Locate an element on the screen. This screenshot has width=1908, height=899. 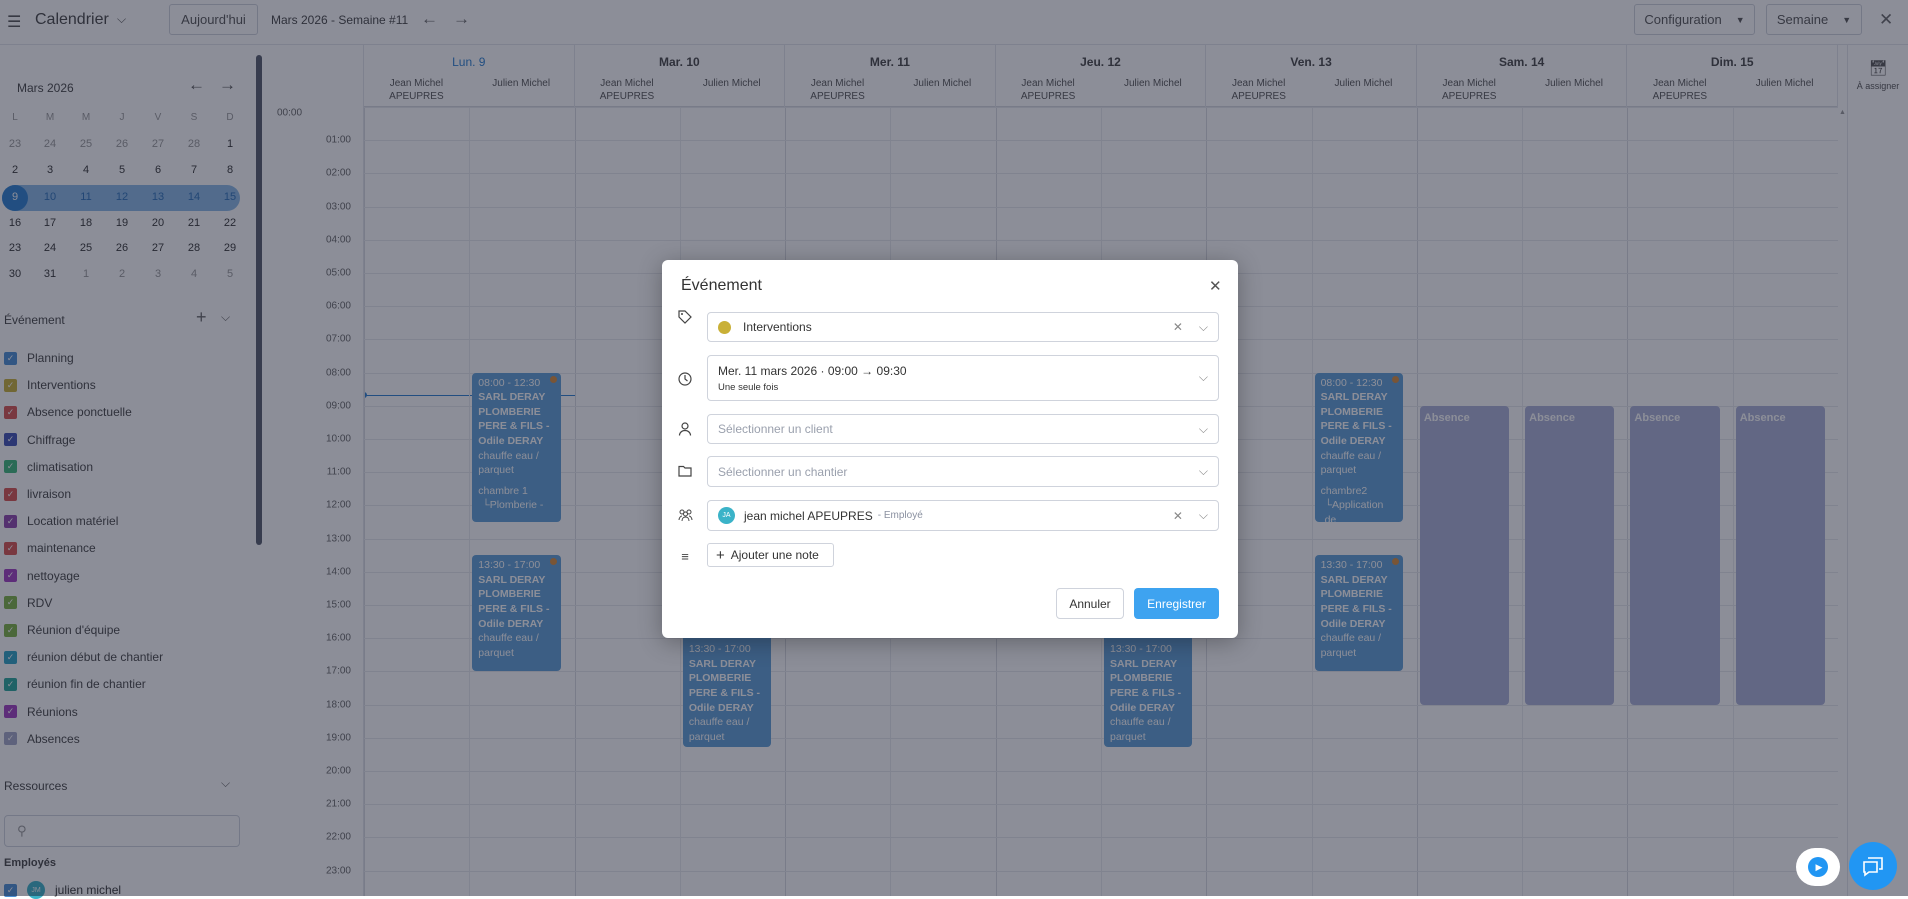
tag-icon is located at coordinates (685, 317).